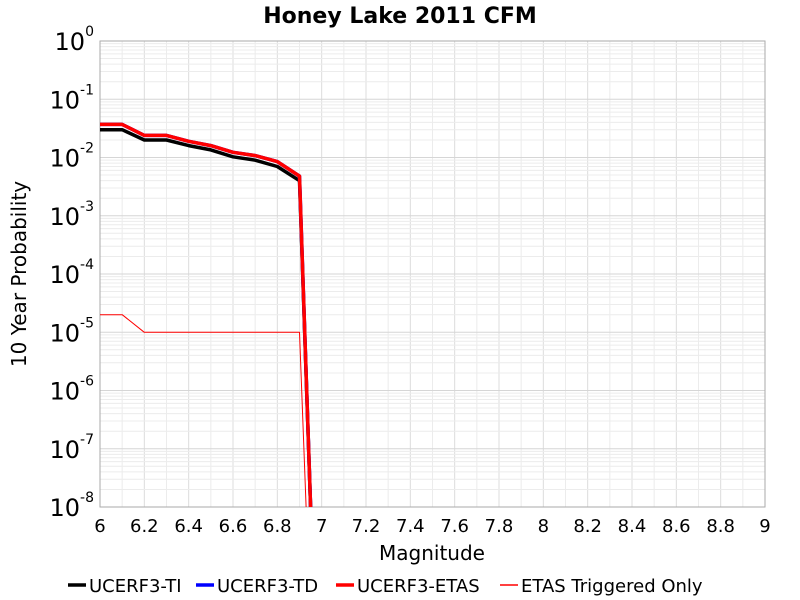 This screenshot has height=600, width=800. What do you see at coordinates (71, 98) in the screenshot?
I see `y-tick-label: 10⁻¹` at bounding box center [71, 98].